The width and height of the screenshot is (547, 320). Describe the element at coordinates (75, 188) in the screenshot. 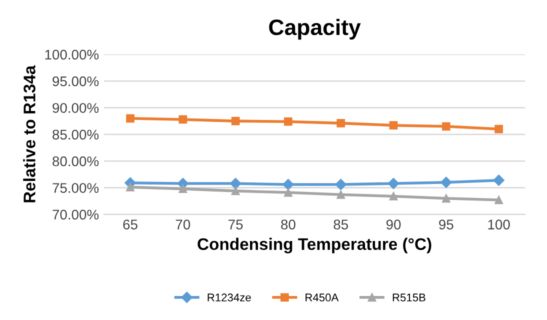

I see `y-tick-label: 75.00%` at that location.